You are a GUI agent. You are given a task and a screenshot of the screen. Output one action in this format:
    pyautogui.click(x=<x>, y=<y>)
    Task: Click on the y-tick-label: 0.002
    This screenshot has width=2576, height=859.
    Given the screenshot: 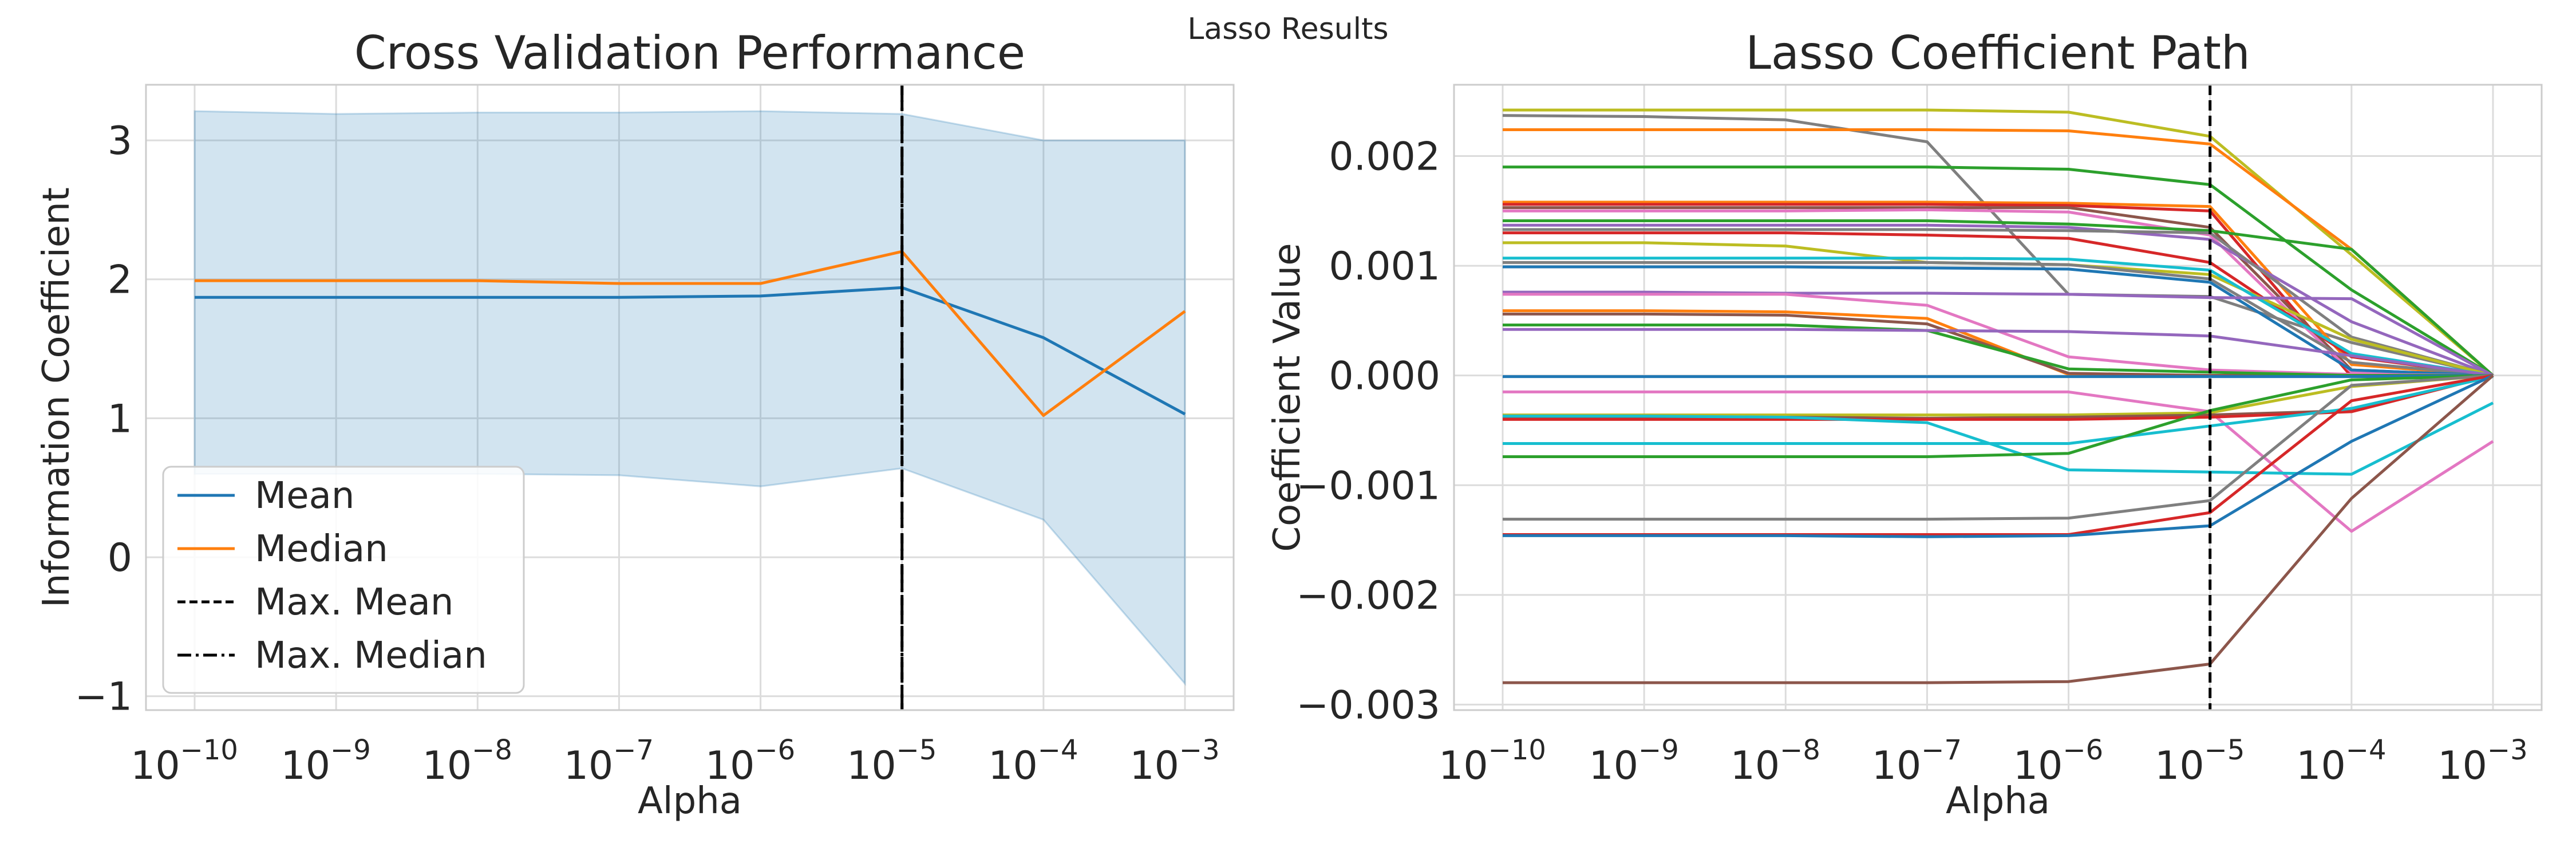 What is the action you would take?
    pyautogui.click(x=1384, y=157)
    